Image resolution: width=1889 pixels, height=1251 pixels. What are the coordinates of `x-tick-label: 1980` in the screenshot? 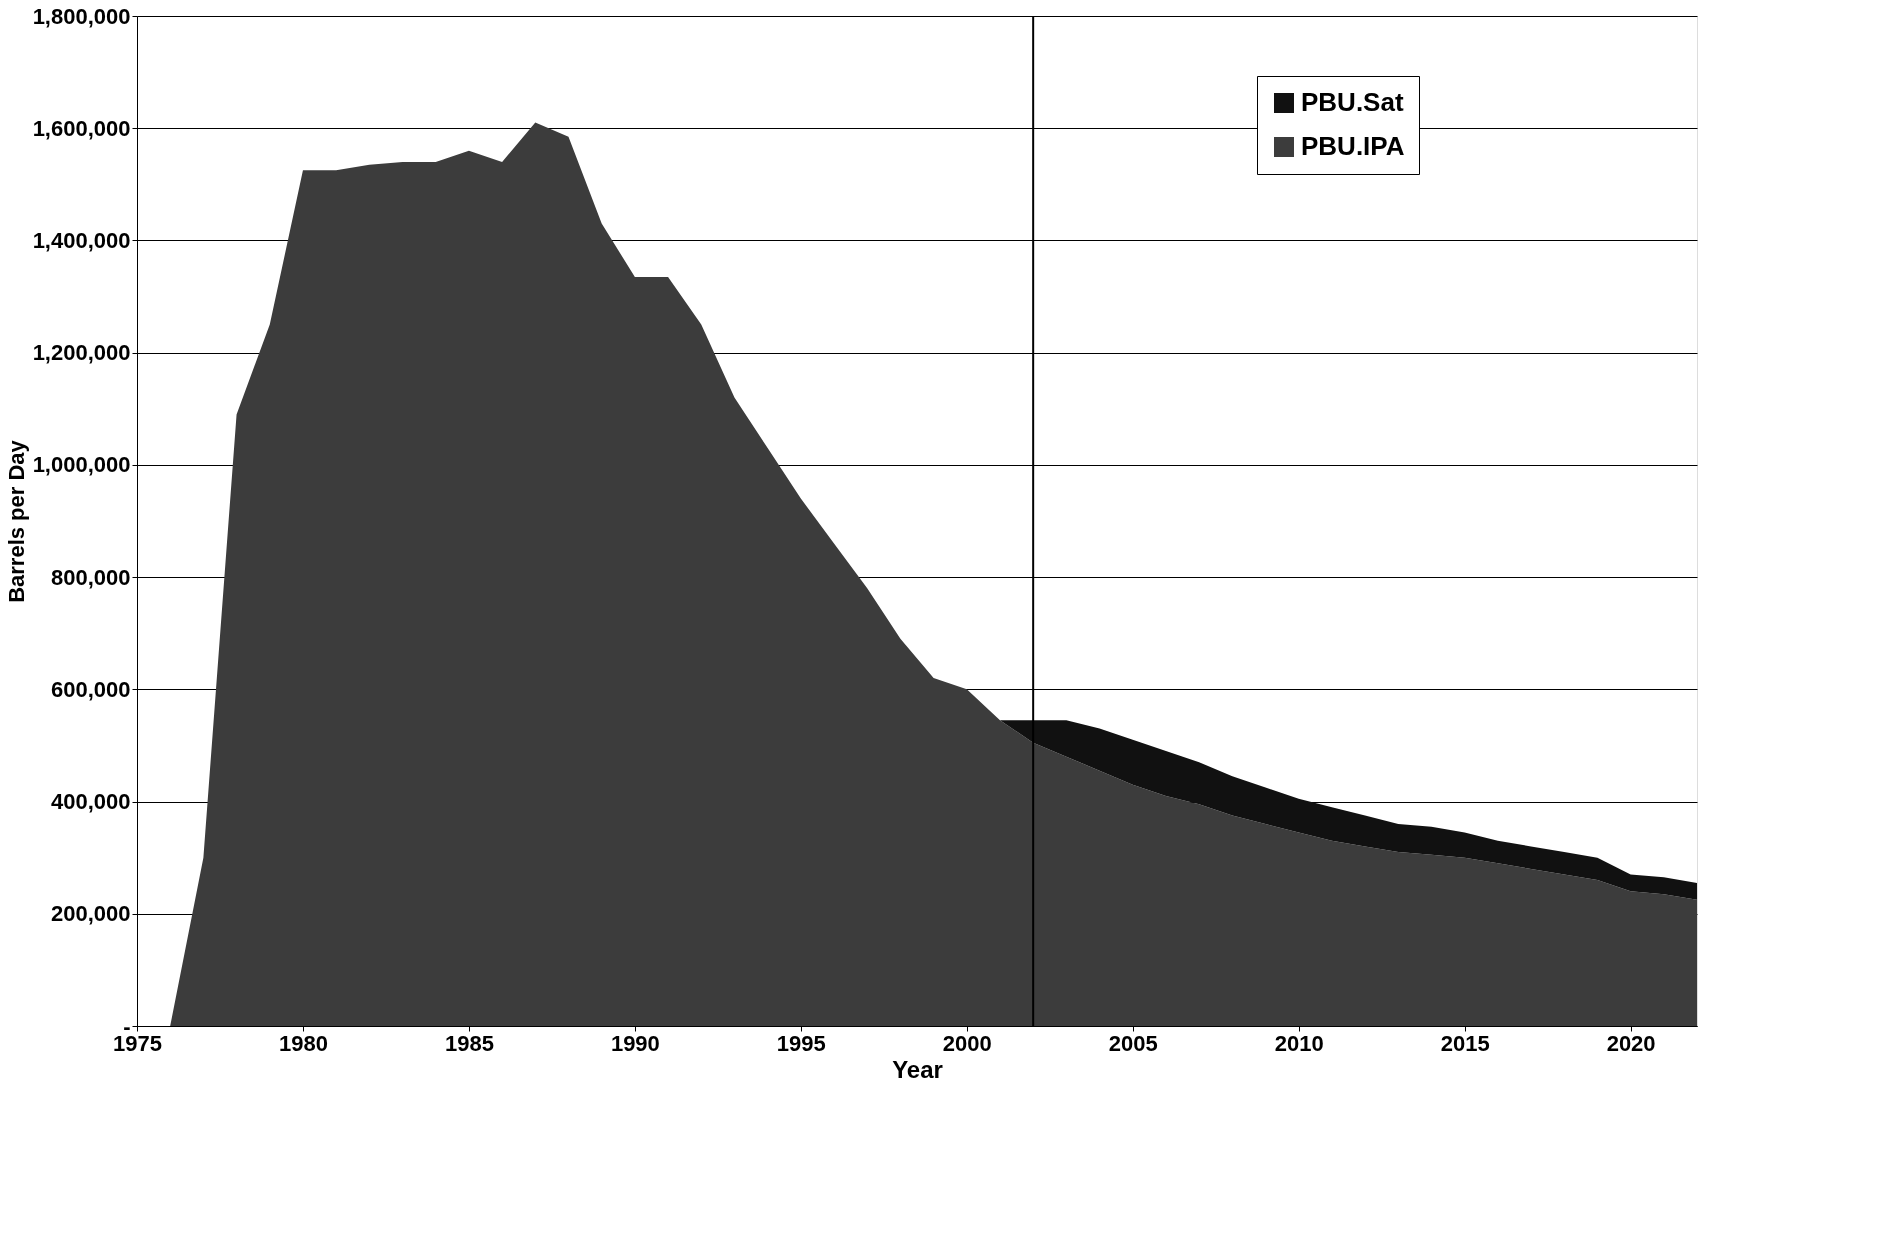 It's located at (303, 1043).